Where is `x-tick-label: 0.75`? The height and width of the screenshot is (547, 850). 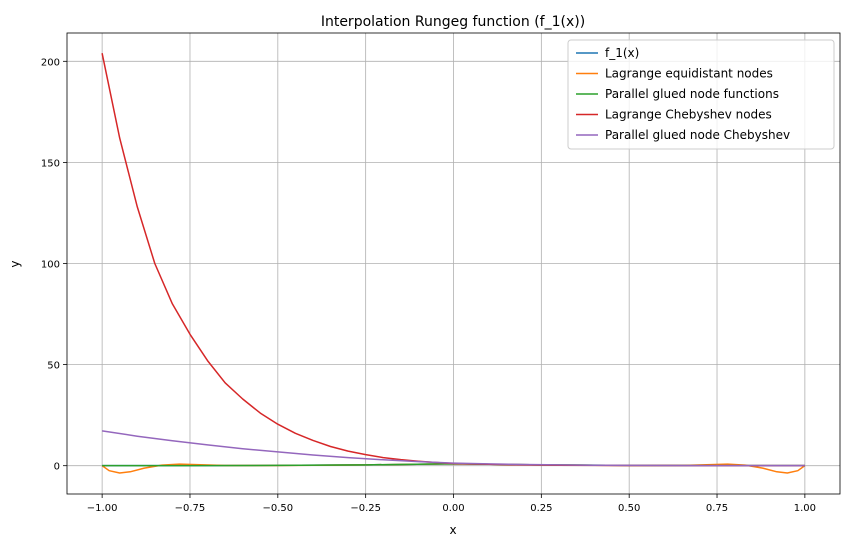 x-tick-label: 0.75 is located at coordinates (717, 508).